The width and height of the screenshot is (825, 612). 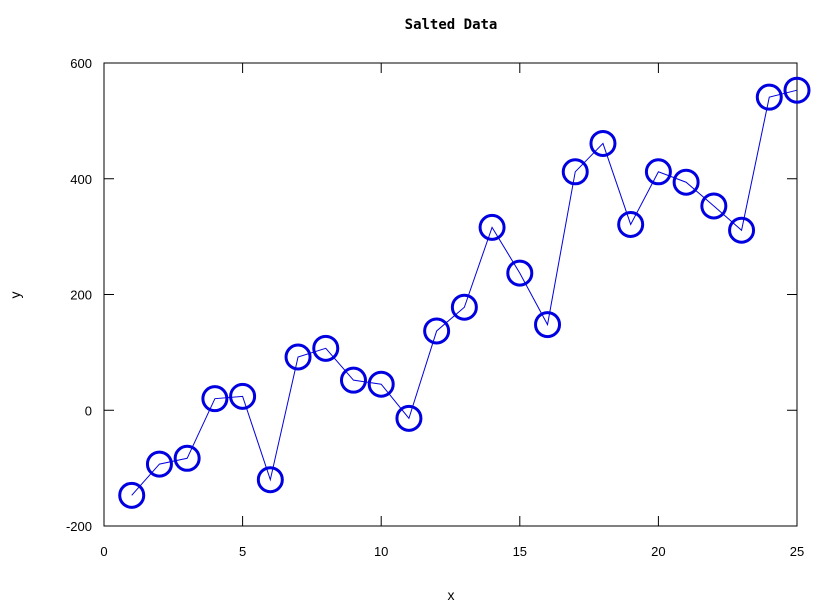 What do you see at coordinates (520, 551) in the screenshot?
I see `x-tick-label: 15` at bounding box center [520, 551].